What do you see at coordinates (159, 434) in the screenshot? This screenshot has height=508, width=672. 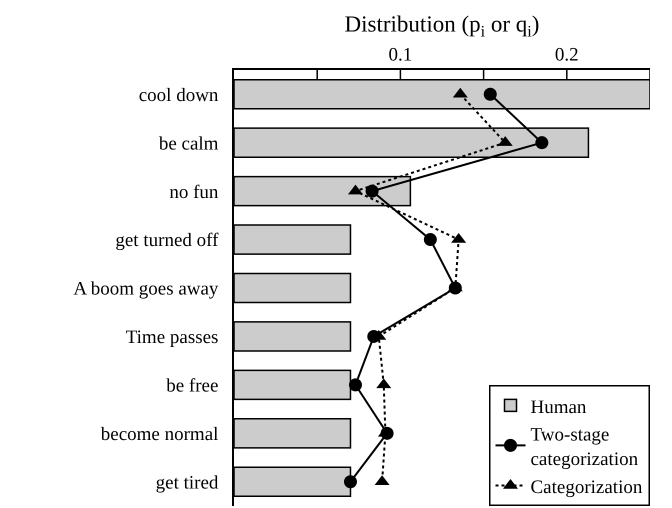 I see `y-tick-label: become normal` at bounding box center [159, 434].